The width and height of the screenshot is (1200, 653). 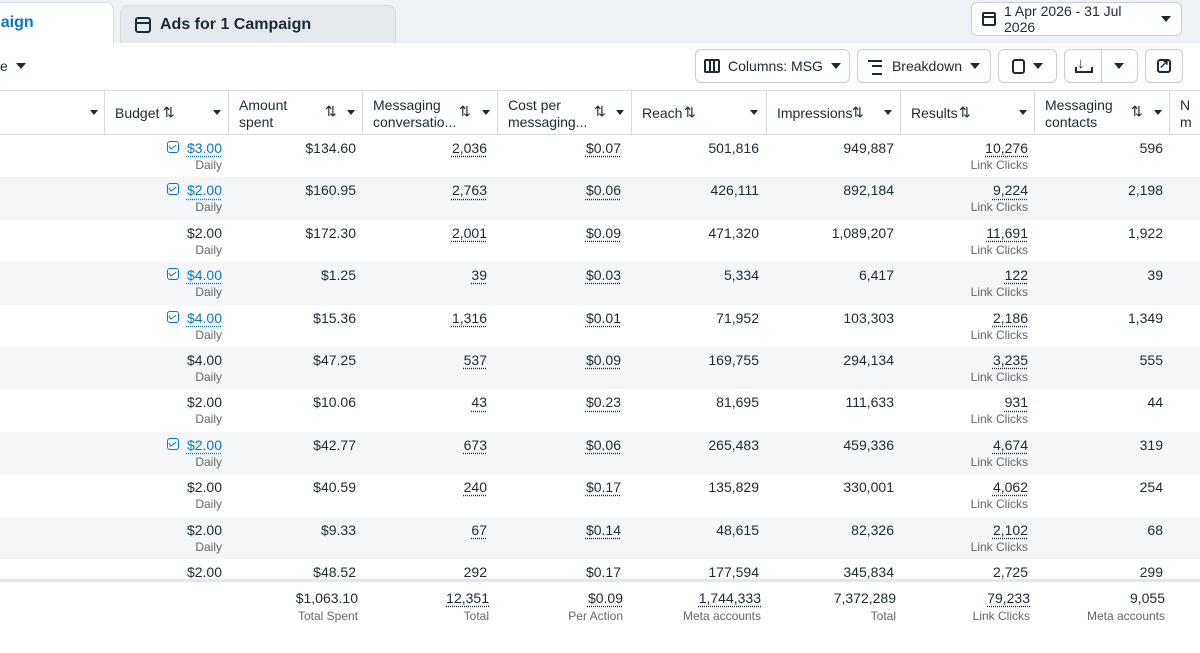 I want to click on breakdown-button: Breakdown, so click(x=924, y=66).